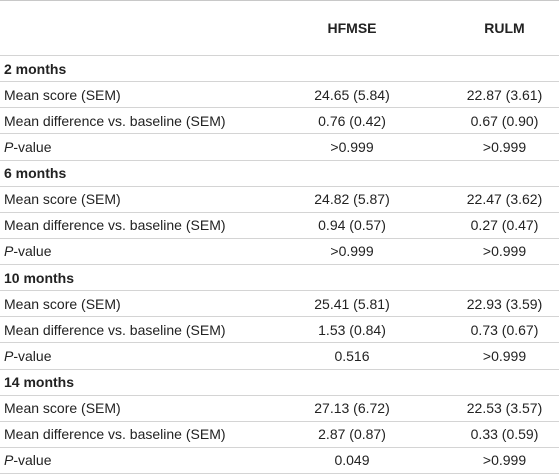  Describe the element at coordinates (352, 355) in the screenshot. I see `cell-value: 0.516` at that location.